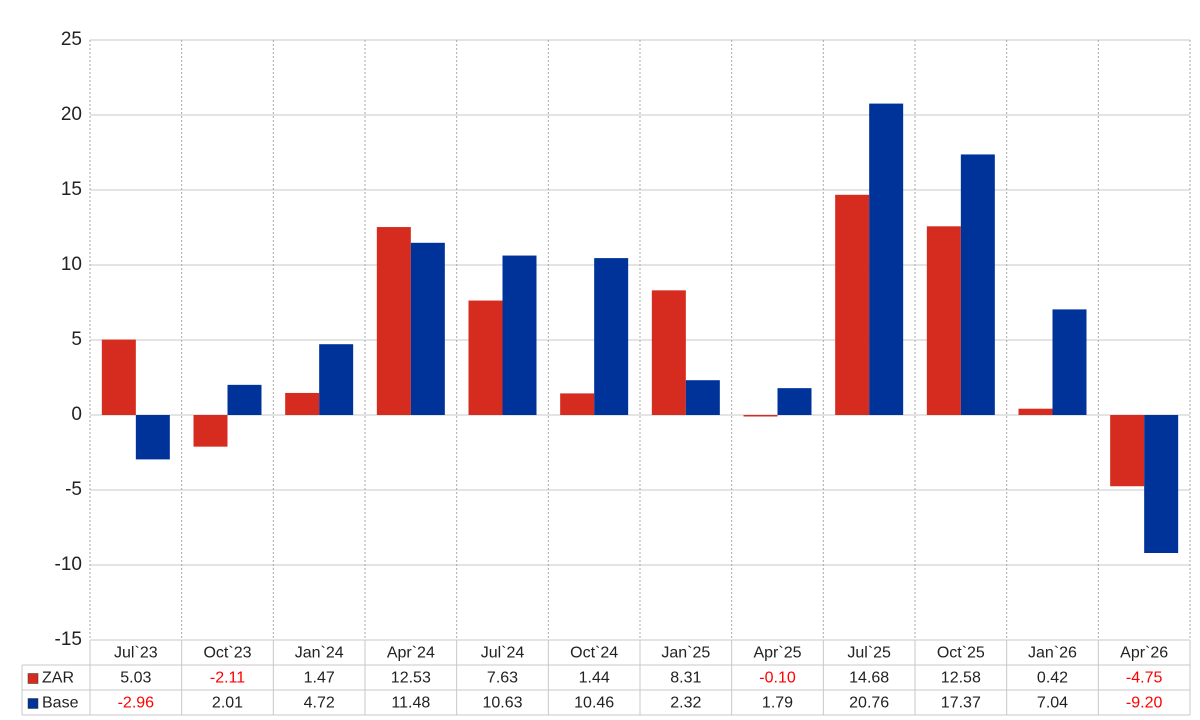 Image resolution: width=1200 pixels, height=720 pixels. Describe the element at coordinates (685, 703) in the screenshot. I see `value-label: 2.32` at that location.